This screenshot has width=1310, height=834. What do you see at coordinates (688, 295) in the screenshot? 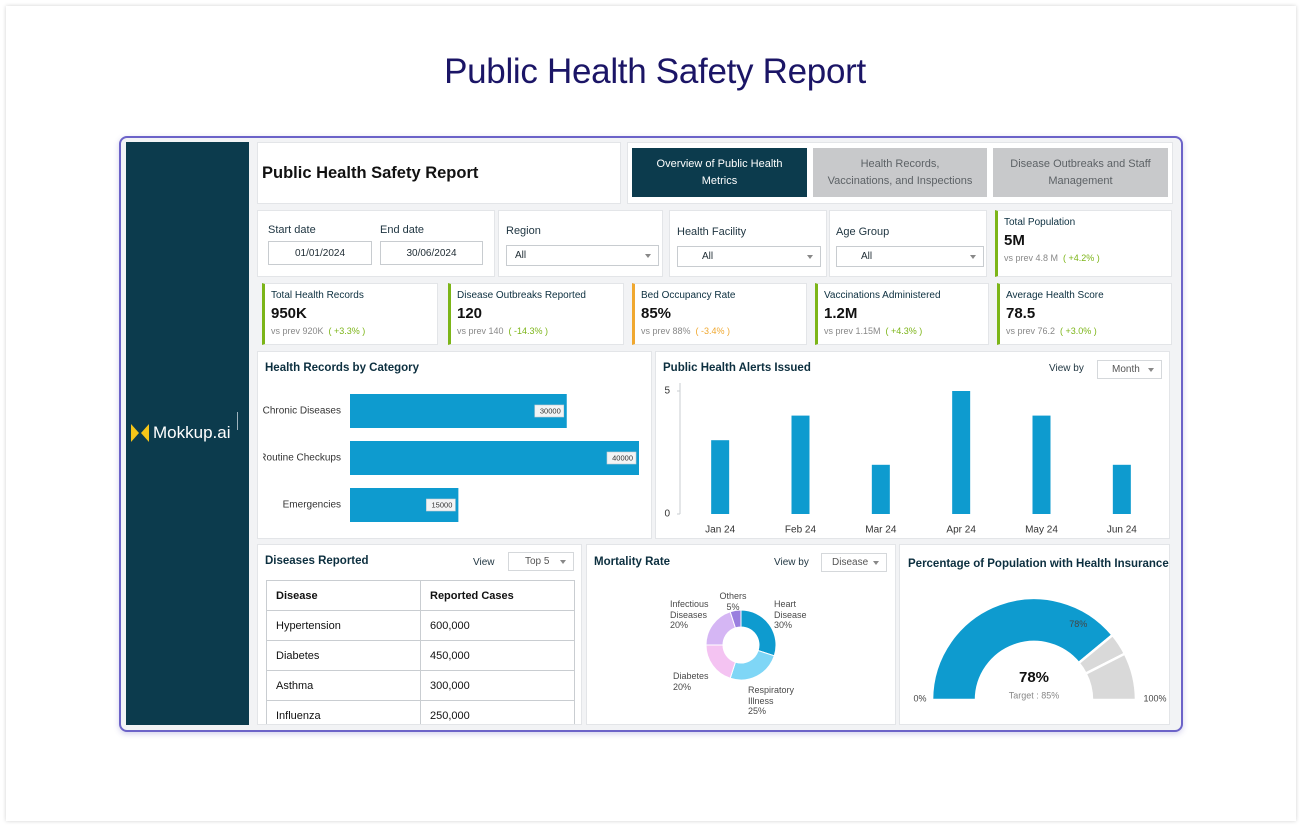
I see `kpi-label: Bed Occupancy Rate` at bounding box center [688, 295].